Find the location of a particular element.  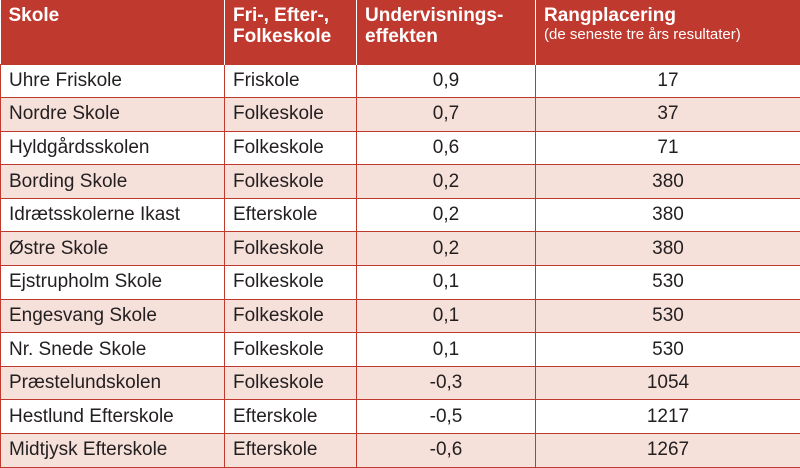

table-row: Bording Skole Folkeskole 0,2 380 is located at coordinates (400, 181).